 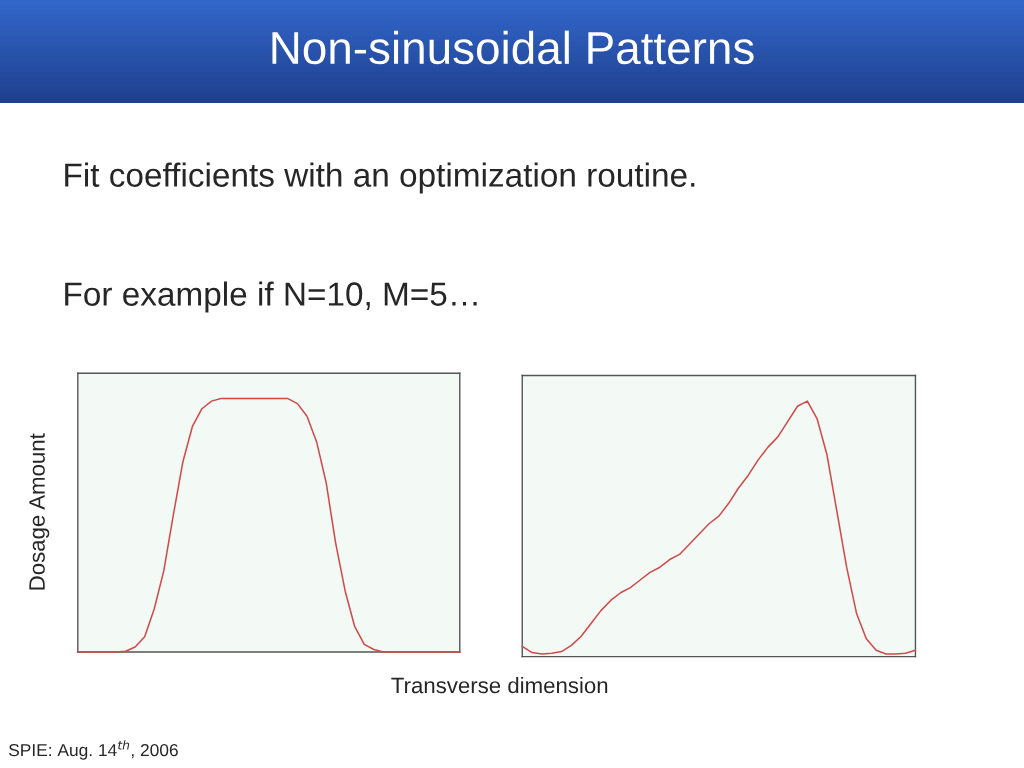 I want to click on y-axis-title: Dosage Amount, so click(x=39, y=511).